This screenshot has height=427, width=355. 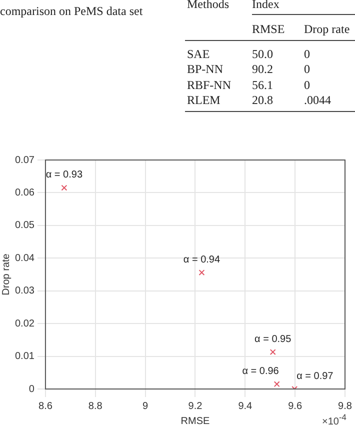 I want to click on text: comparison on PeMS data set, so click(x=71, y=11).